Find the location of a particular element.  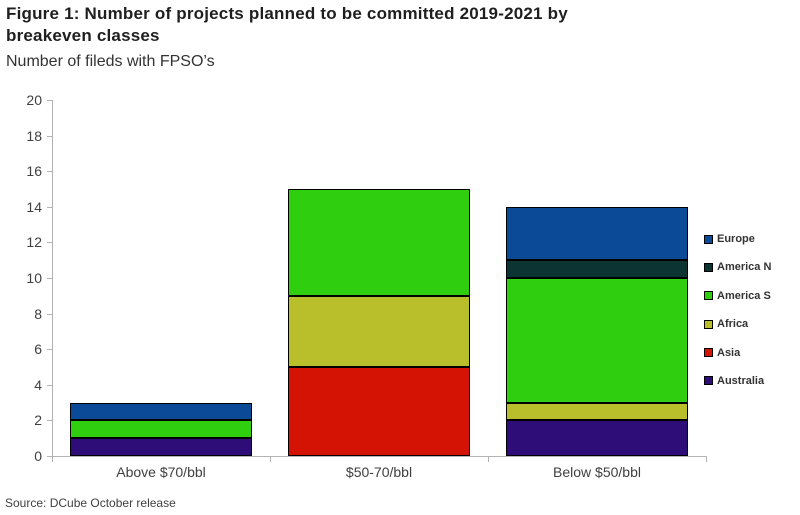

bar-segment-australia-below-50-bbl is located at coordinates (597, 438).